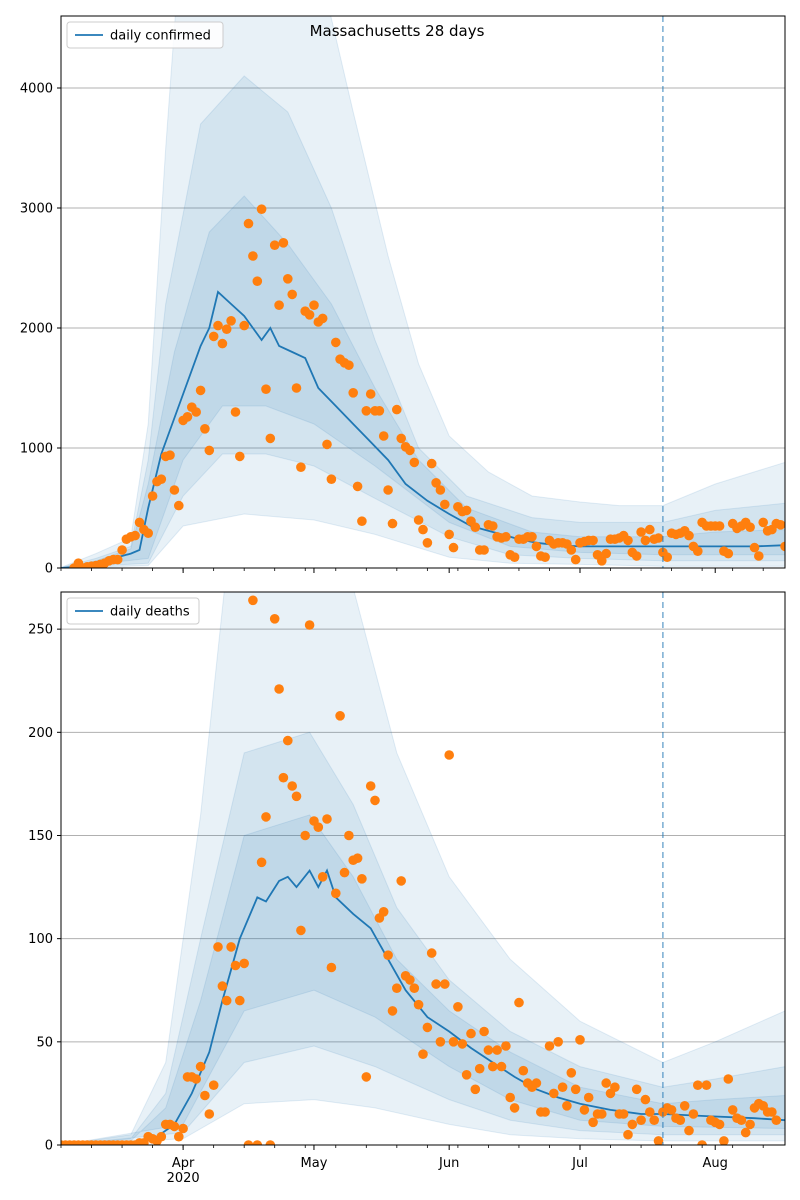  I want to click on x-tick-label: Aug, so click(715, 1163).